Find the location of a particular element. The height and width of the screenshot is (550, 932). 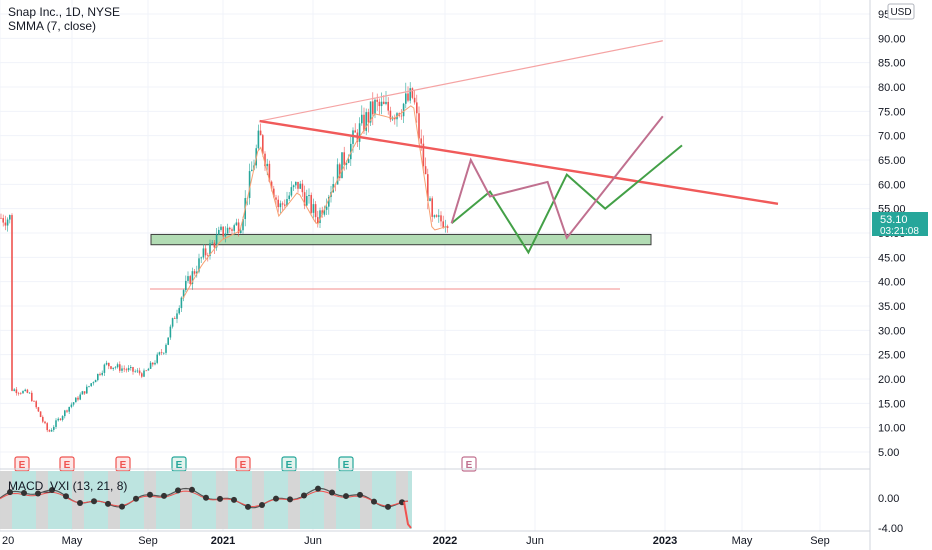

green-projection-path is located at coordinates (566, 199).